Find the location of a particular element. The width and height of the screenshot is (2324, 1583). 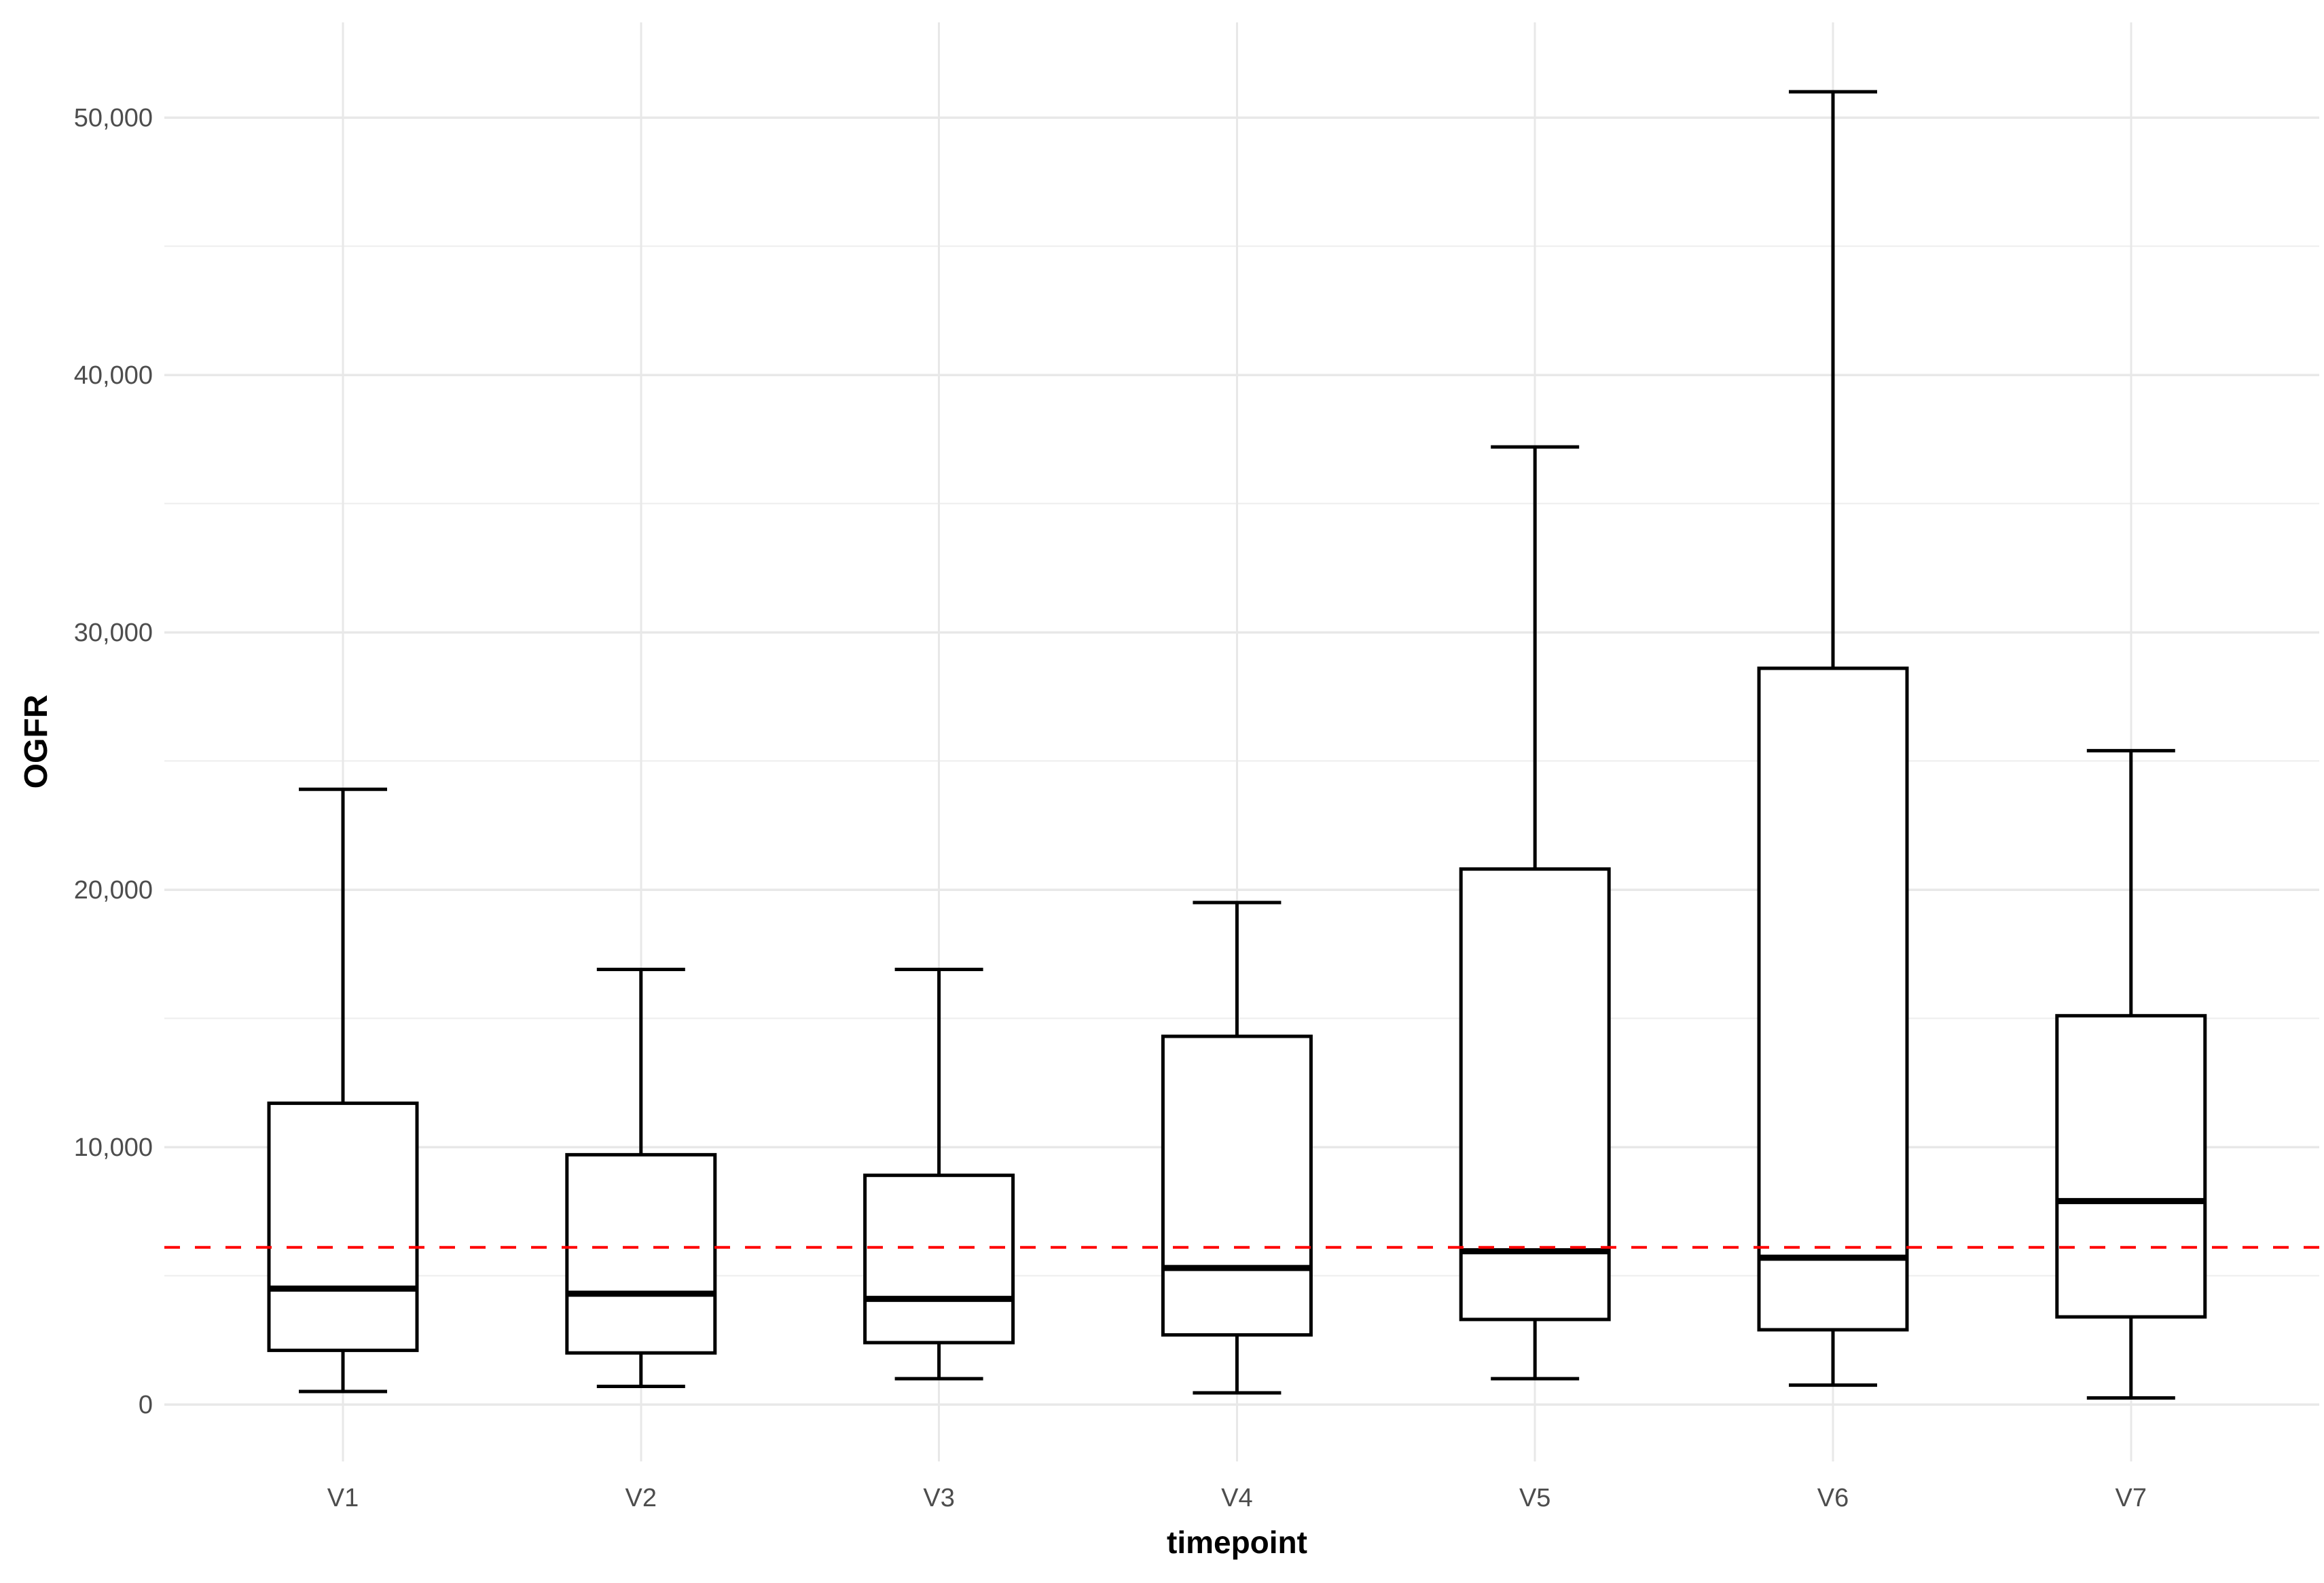

y-axis-title: OGFR is located at coordinates (36, 741).